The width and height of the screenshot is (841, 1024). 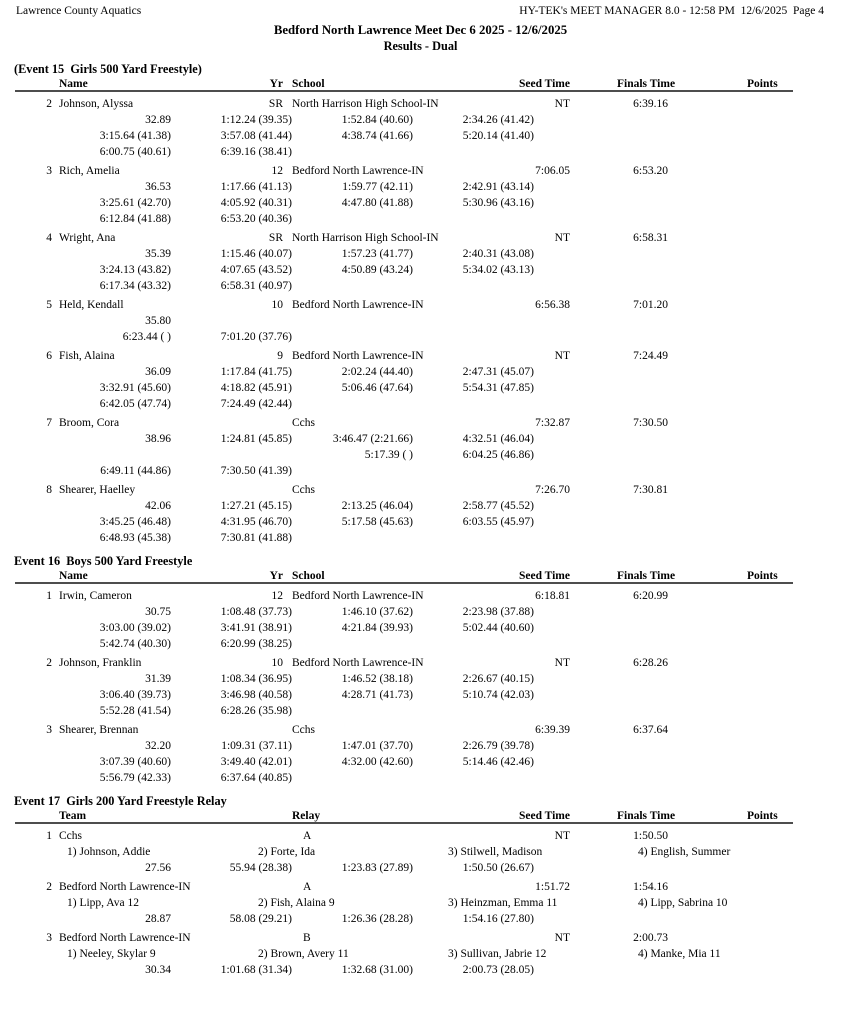 What do you see at coordinates (377, 506) in the screenshot?
I see `split-cell: 2:13.25 (46.04)` at bounding box center [377, 506].